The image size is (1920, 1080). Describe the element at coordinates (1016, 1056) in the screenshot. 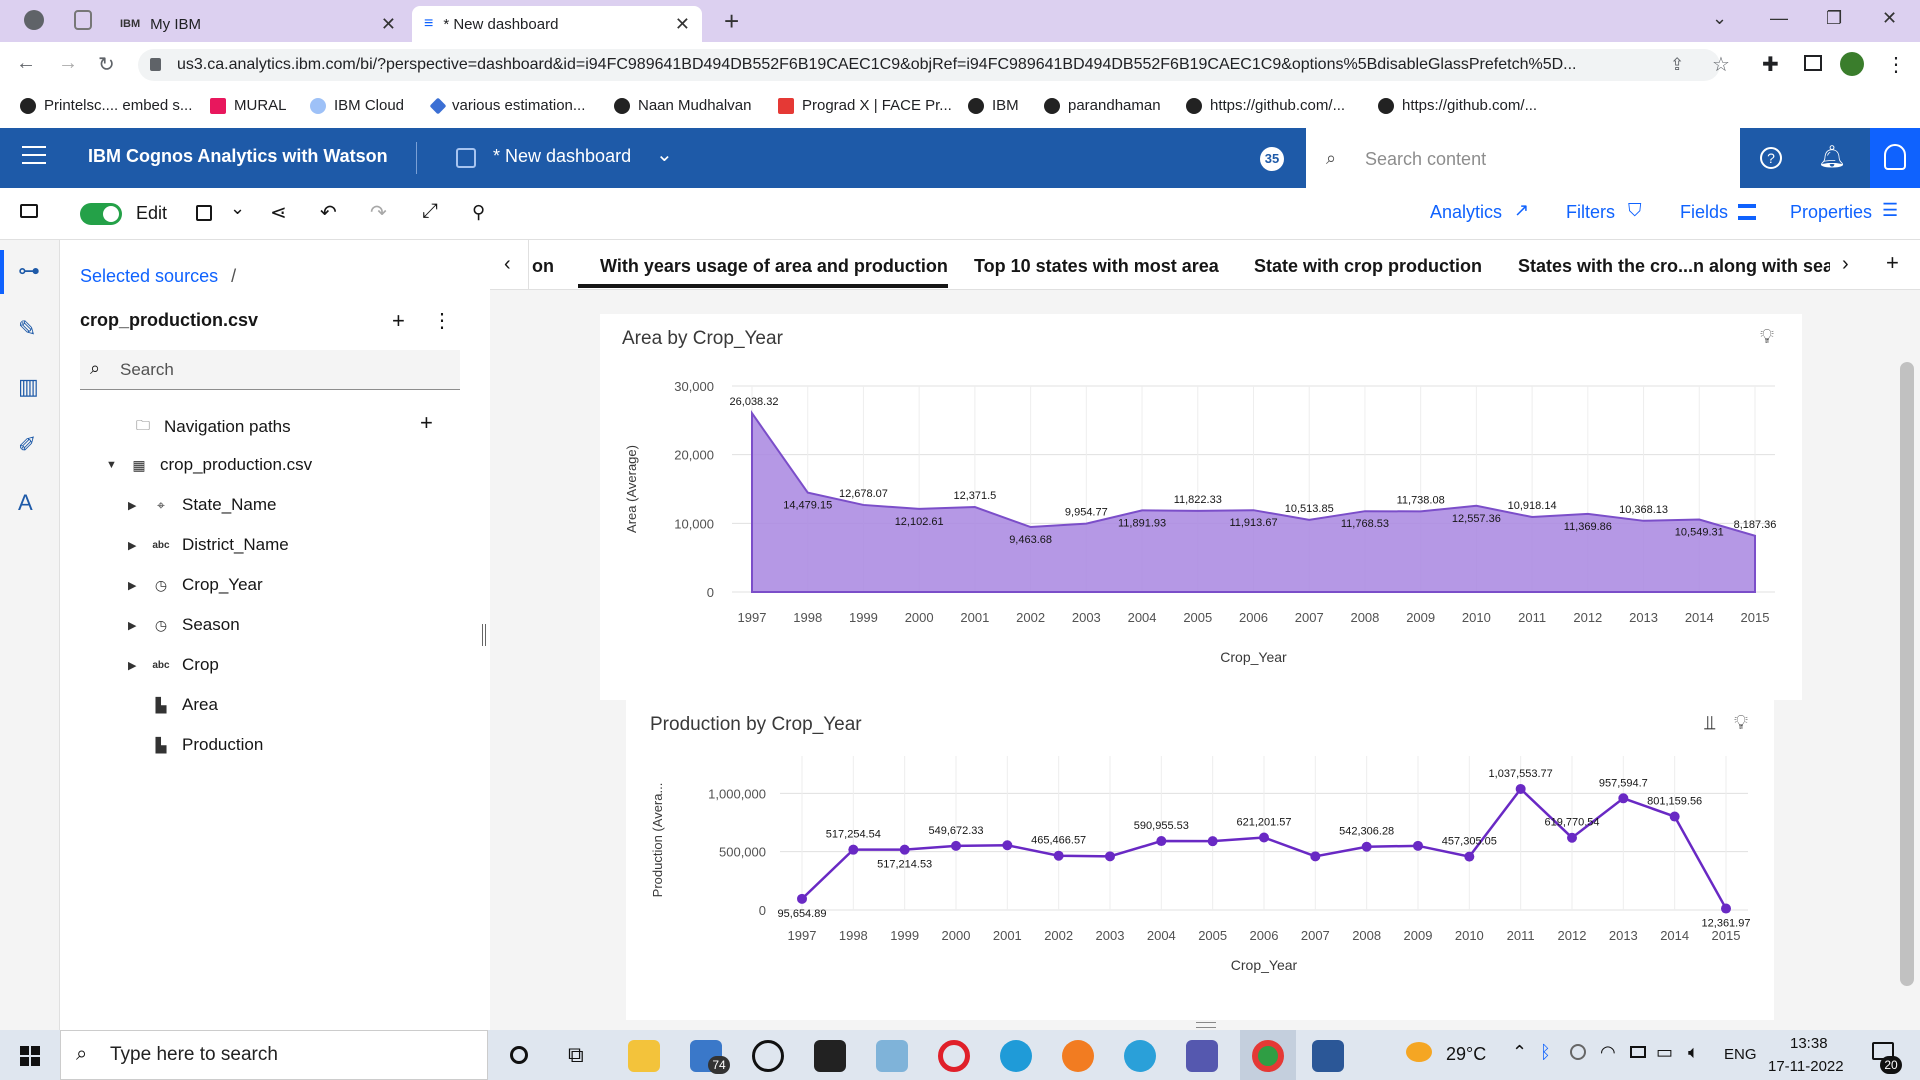

I see `edge-icon` at that location.